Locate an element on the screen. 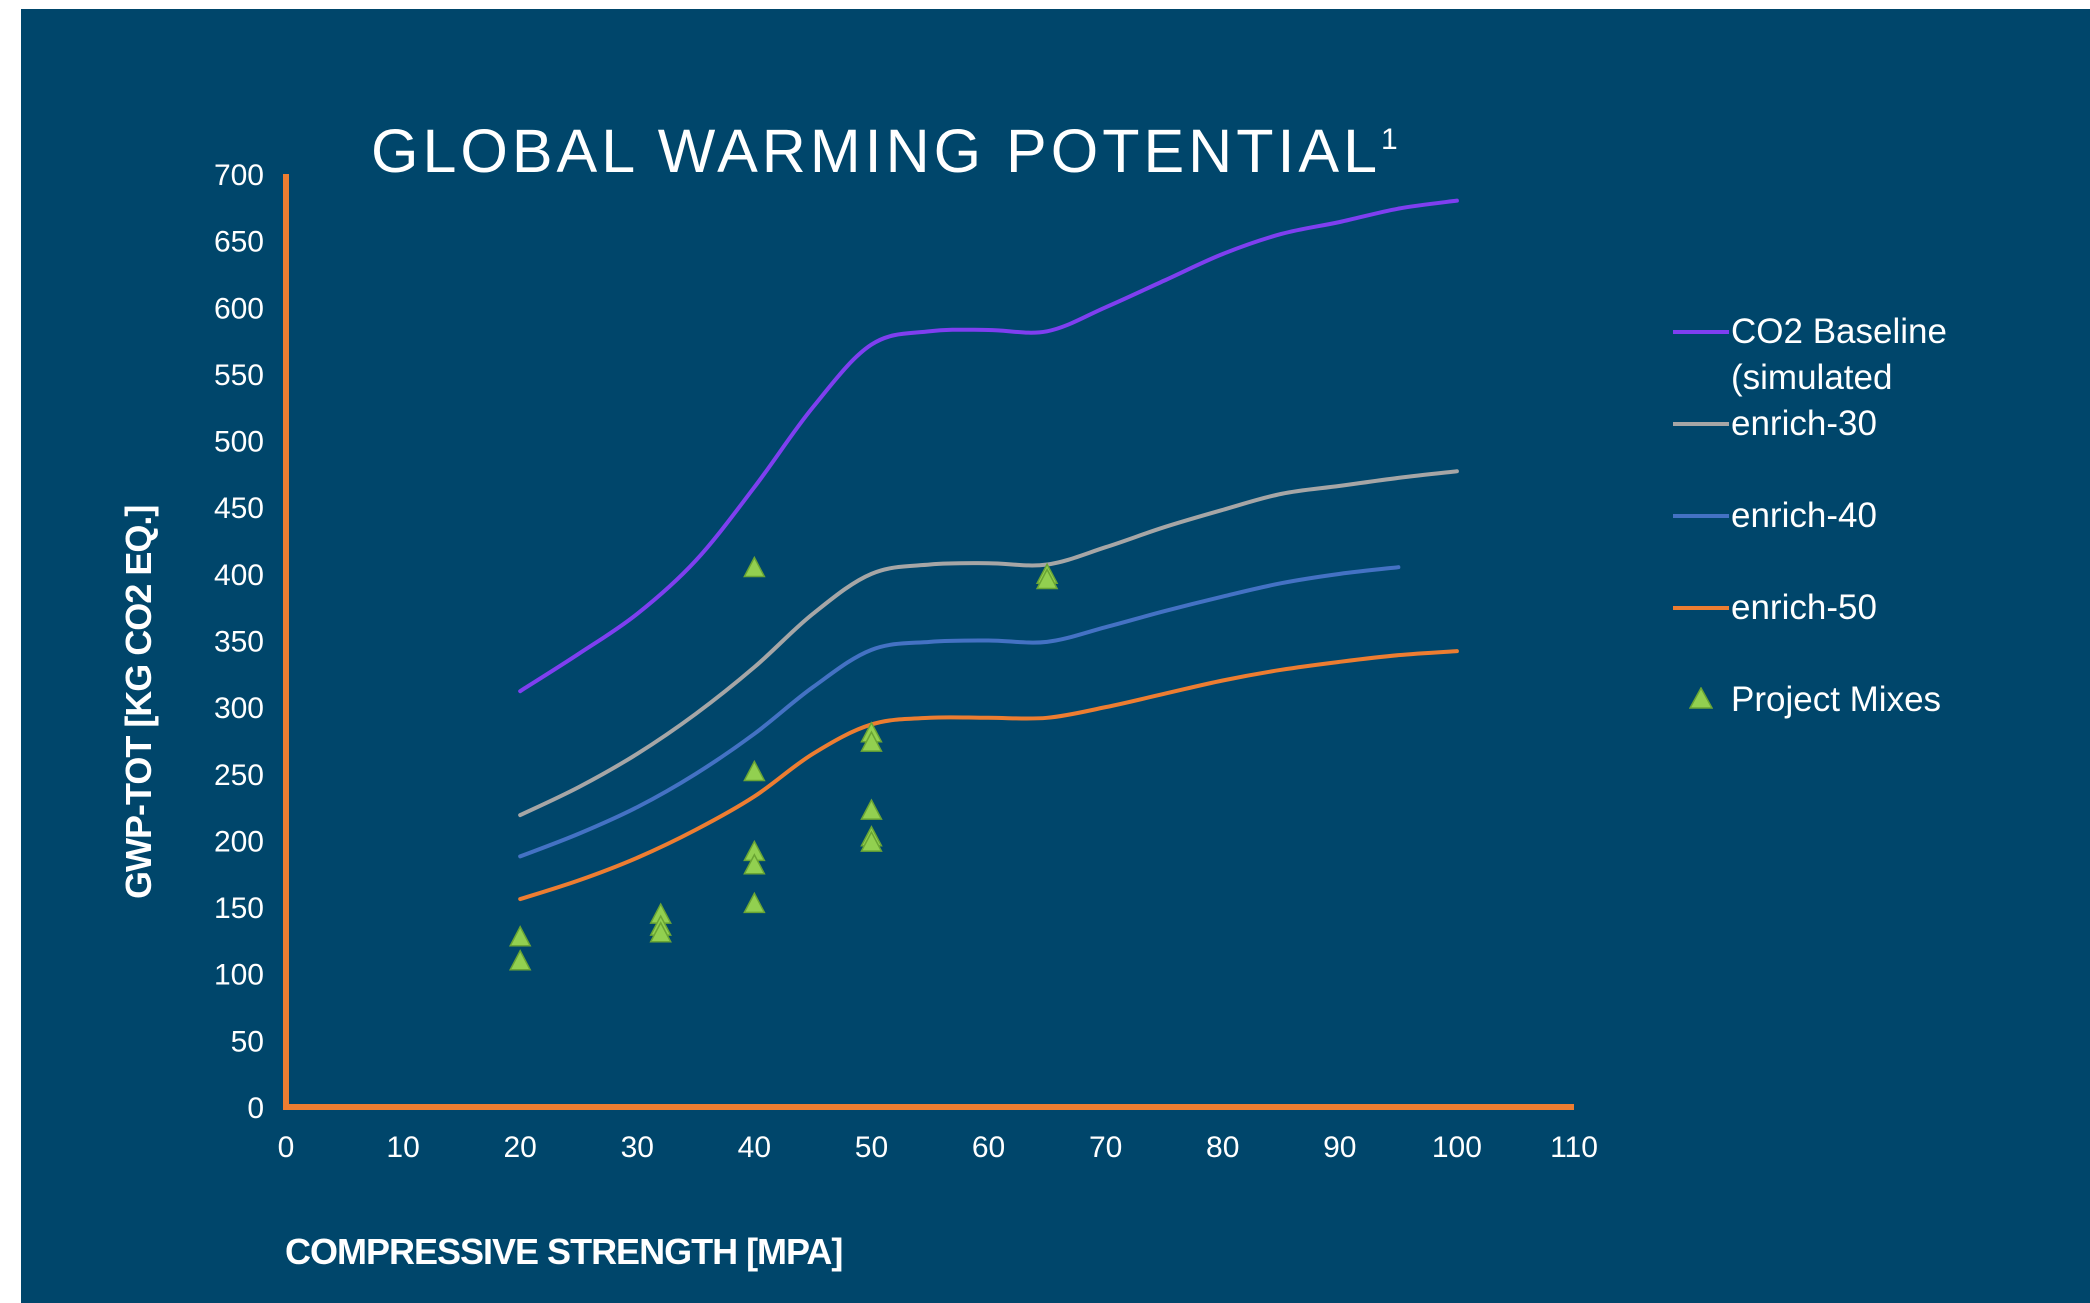  x-tick-label: 30 is located at coordinates (637, 1147).